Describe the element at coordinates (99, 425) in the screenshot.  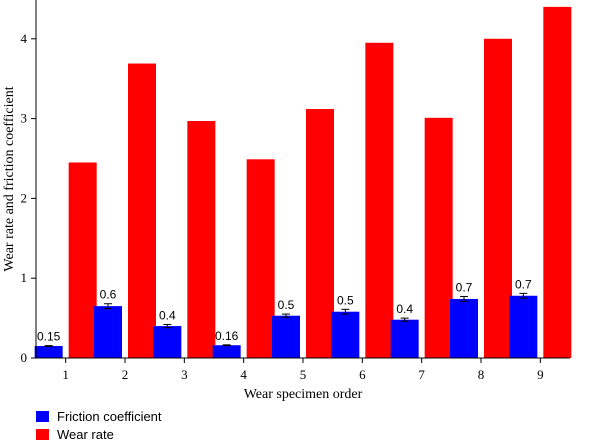
I see `legend: Friction coefficient Wear rate` at that location.